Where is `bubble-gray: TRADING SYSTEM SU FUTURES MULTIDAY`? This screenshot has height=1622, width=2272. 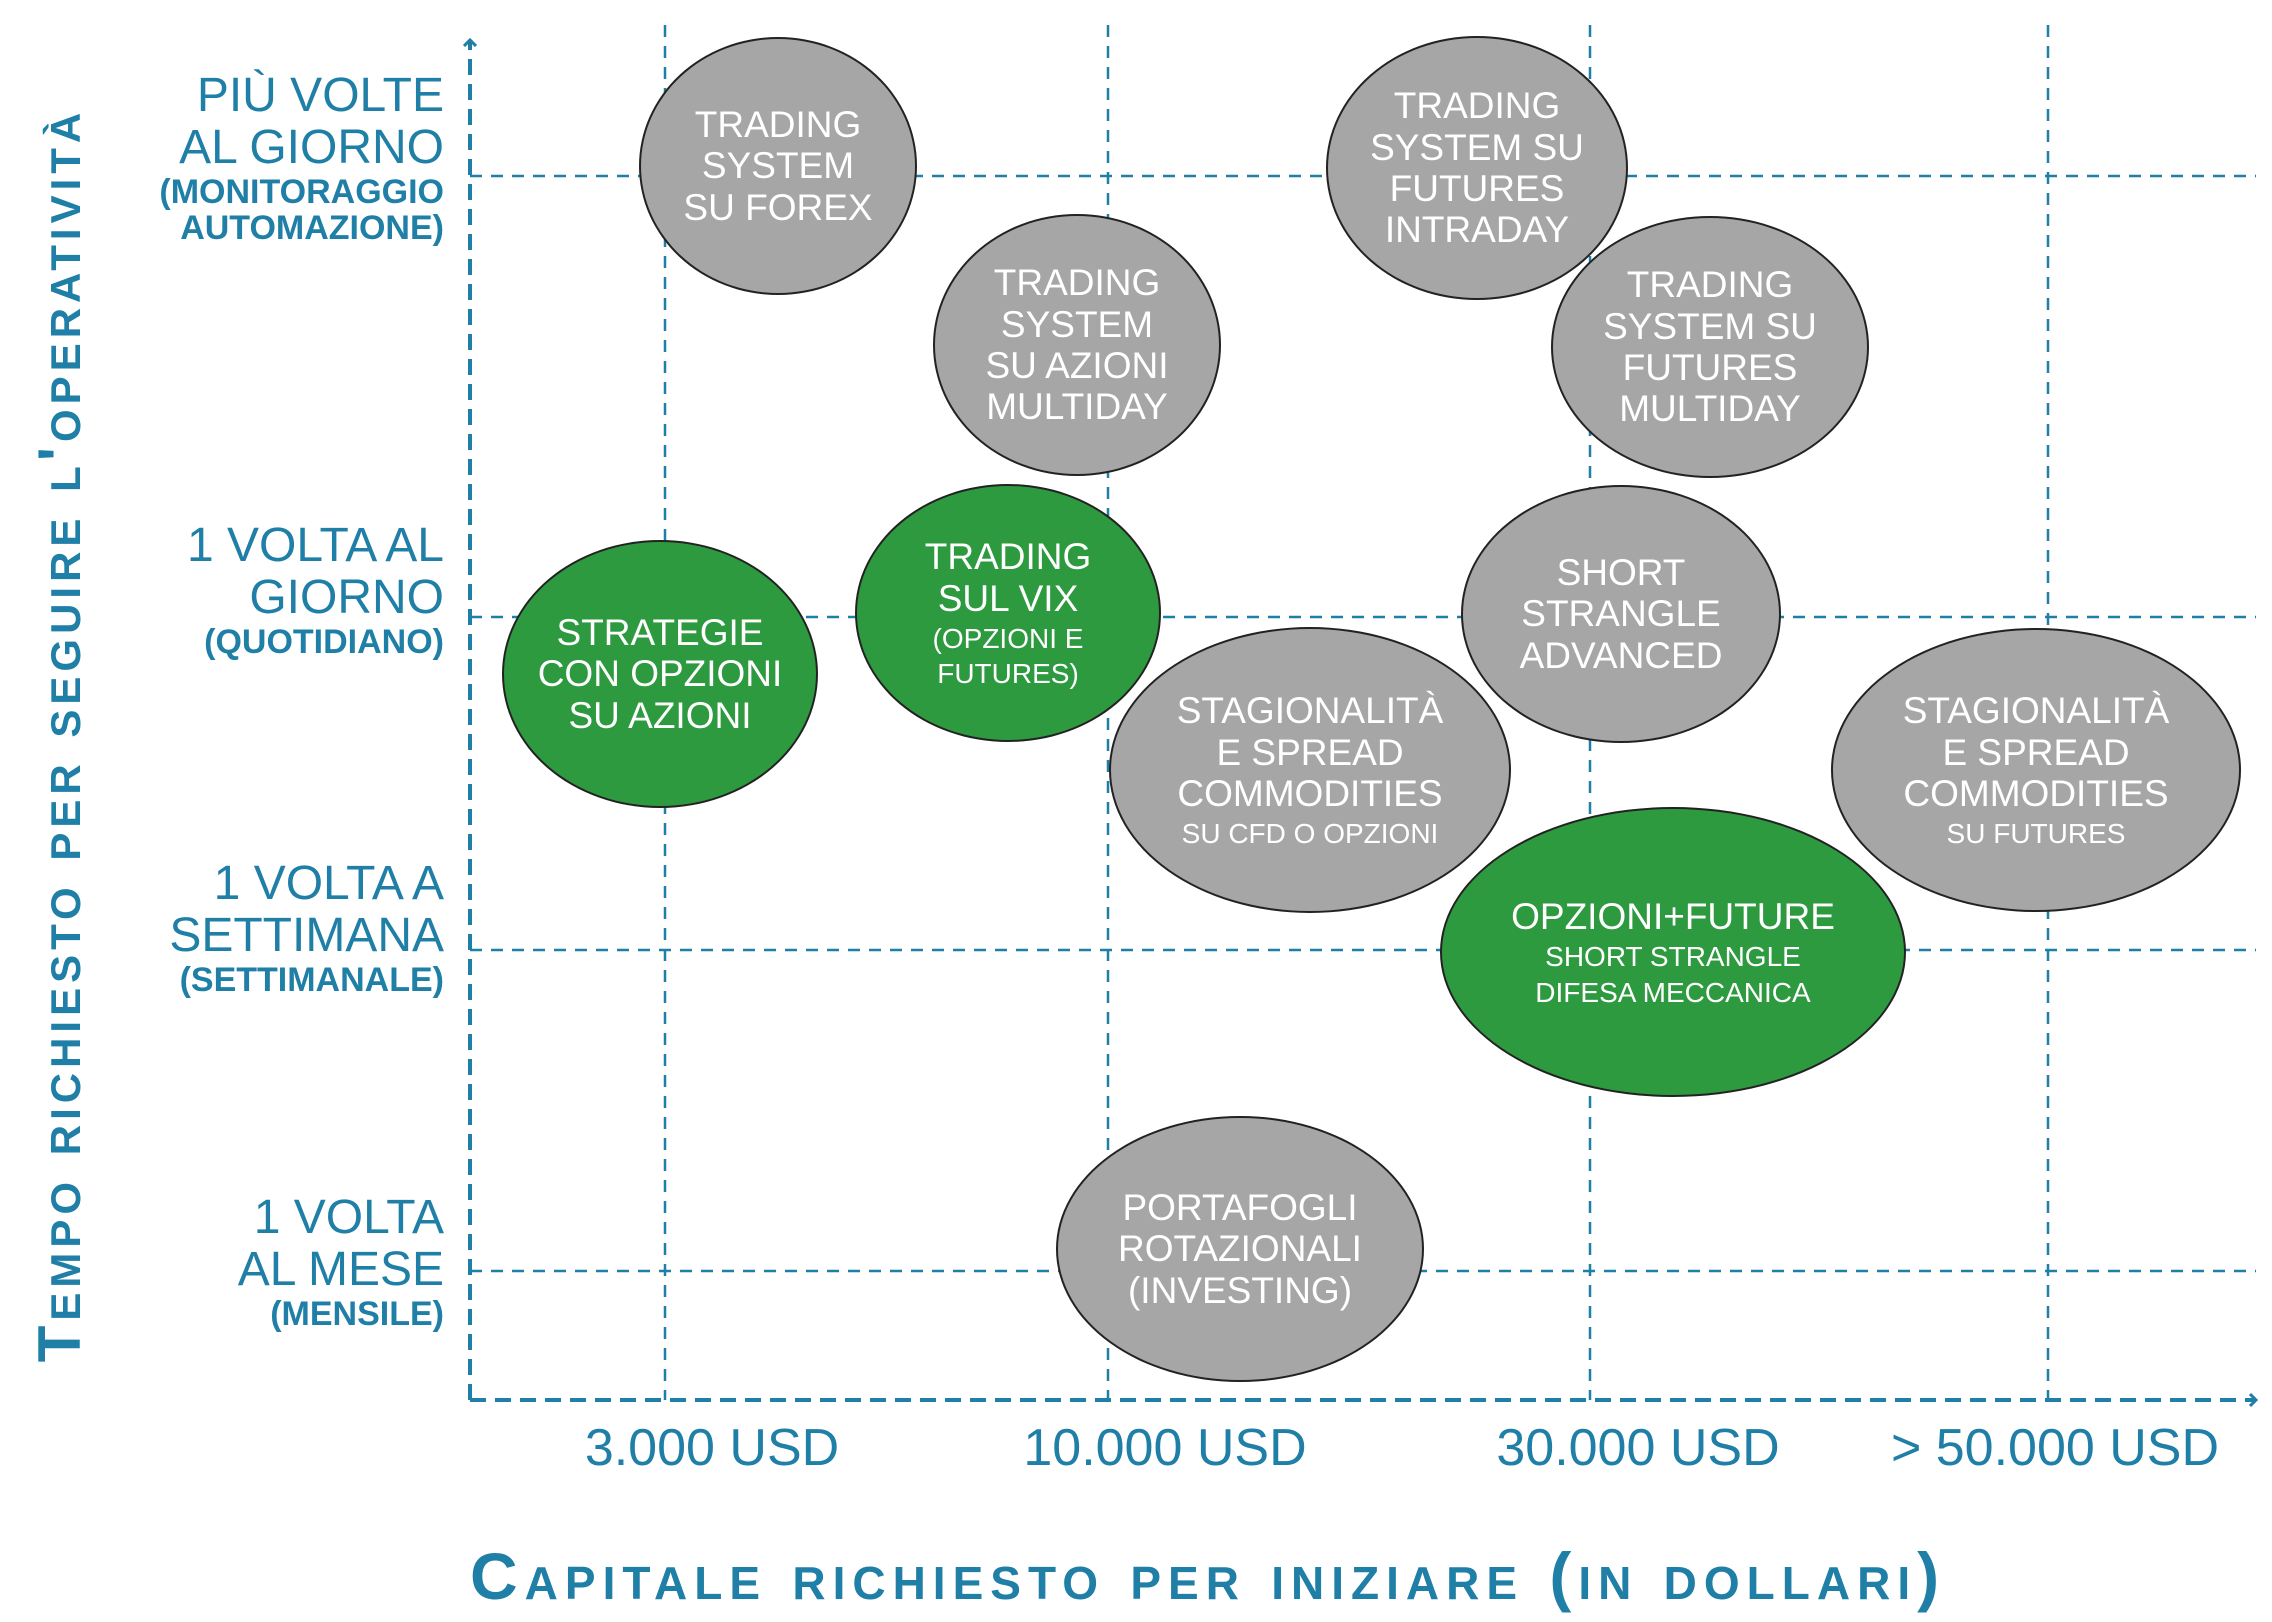
bubble-gray: TRADING SYSTEM SU FUTURES MULTIDAY is located at coordinates (1710, 347).